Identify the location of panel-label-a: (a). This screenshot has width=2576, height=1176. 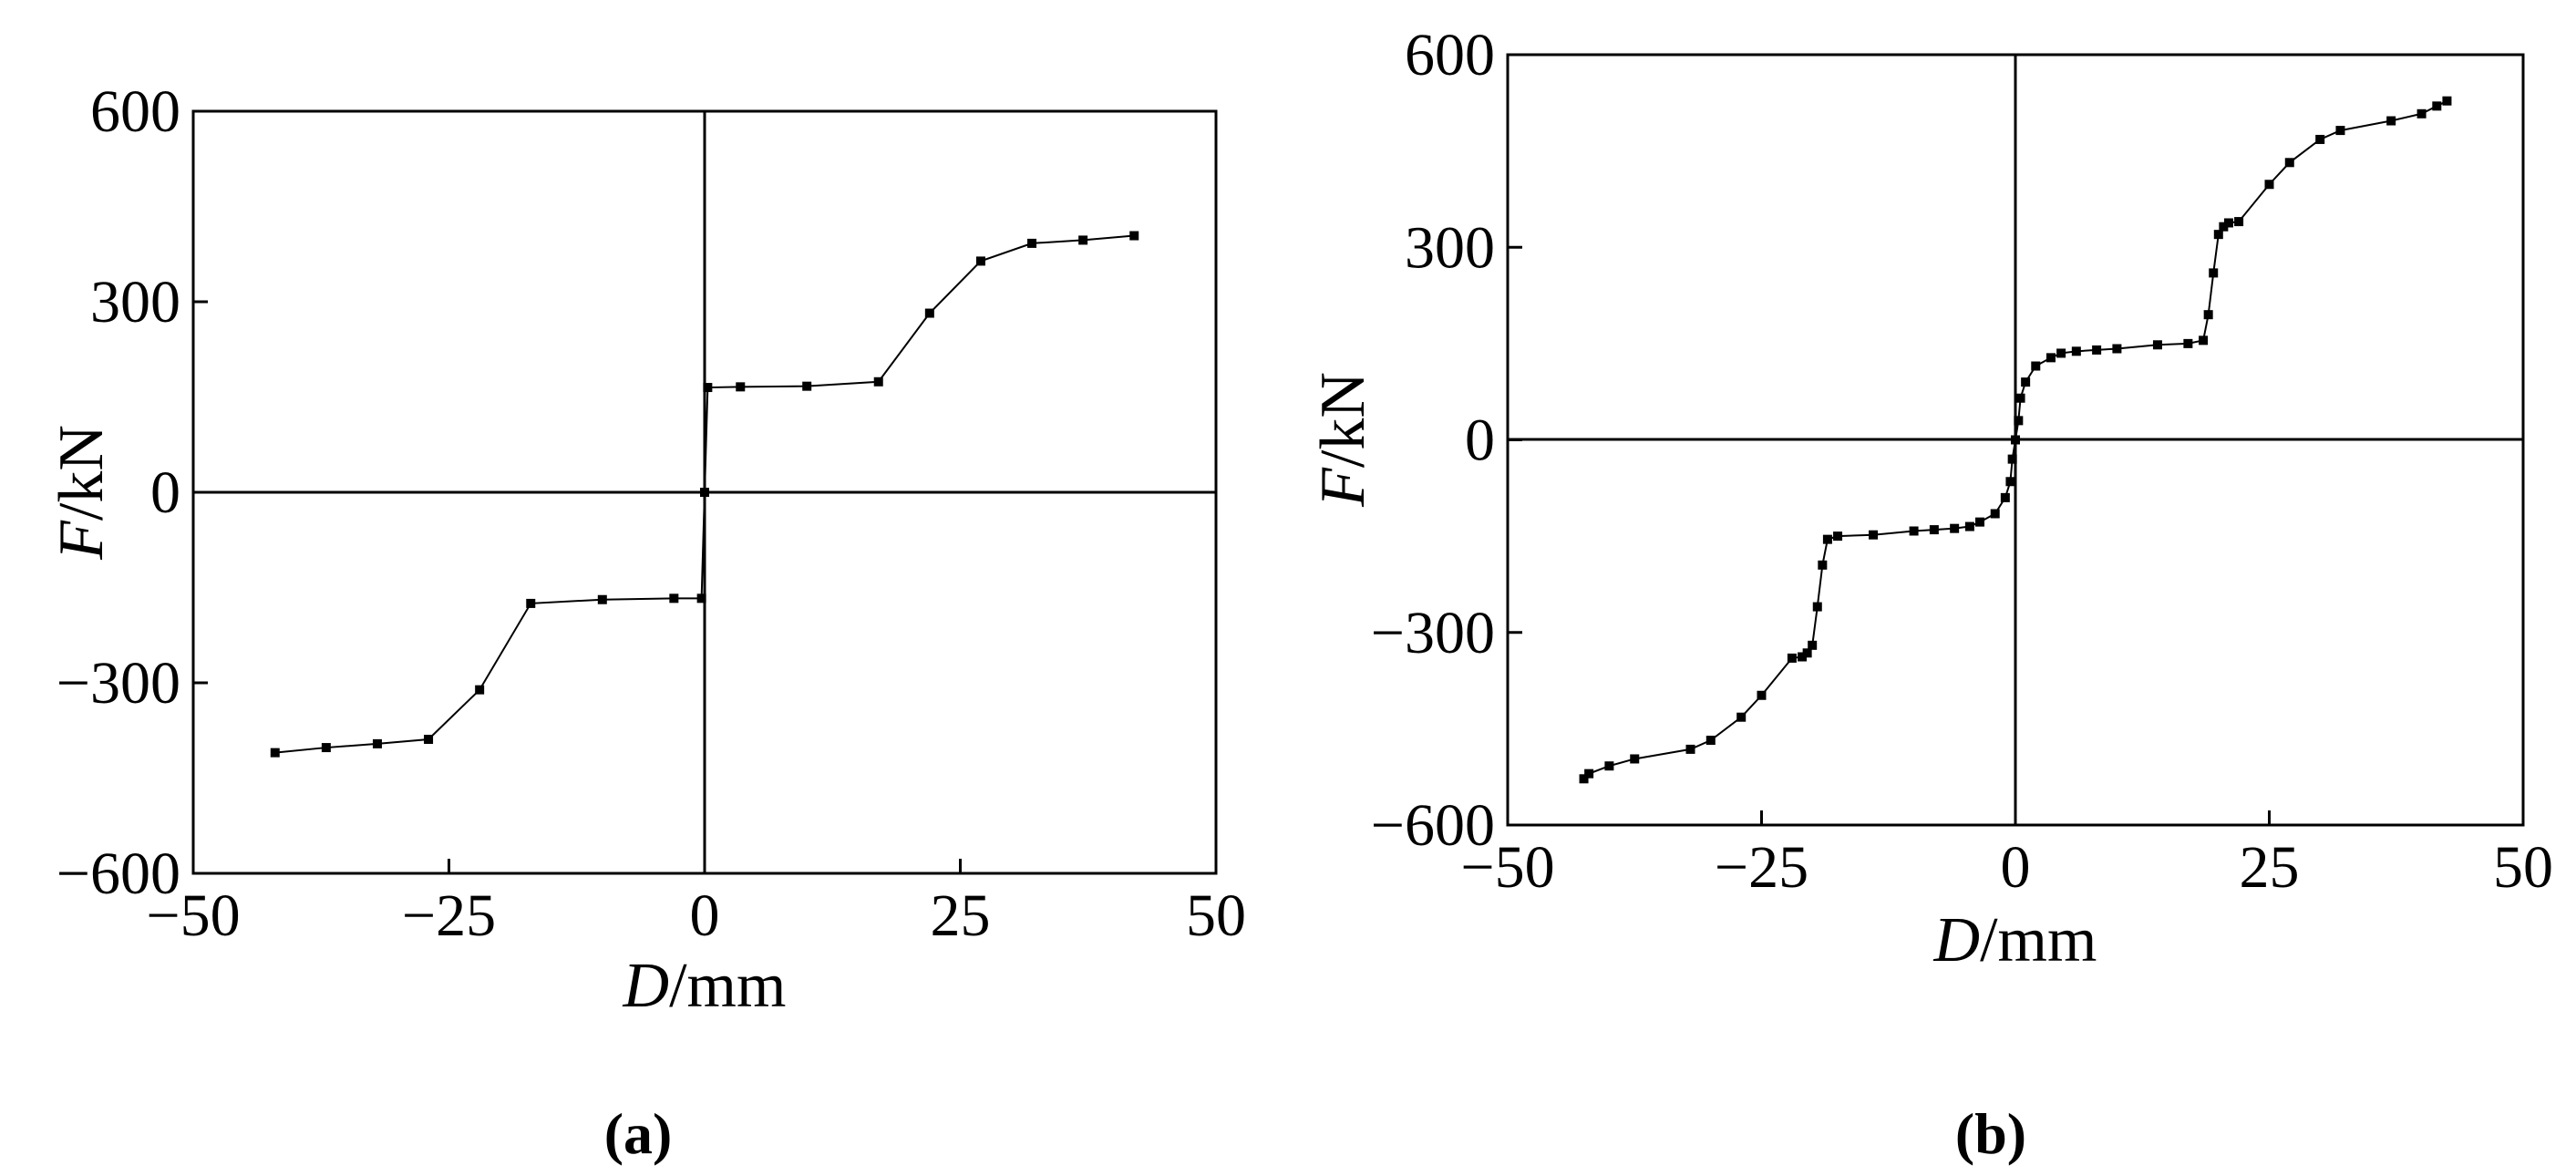
(638, 1133).